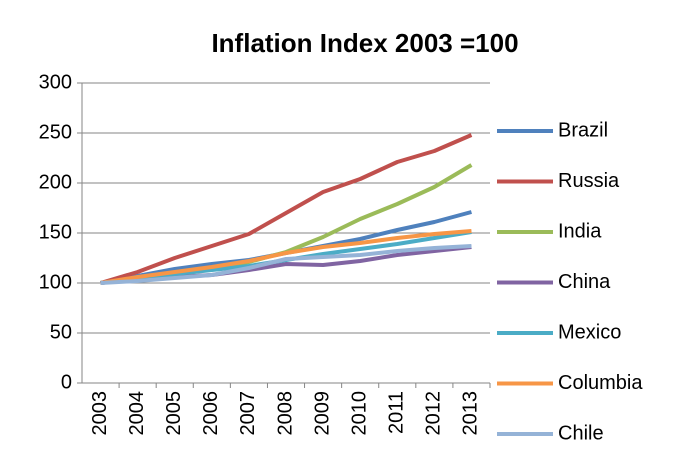 The width and height of the screenshot is (675, 461). I want to click on x-tick-label: 2004, so click(137, 413).